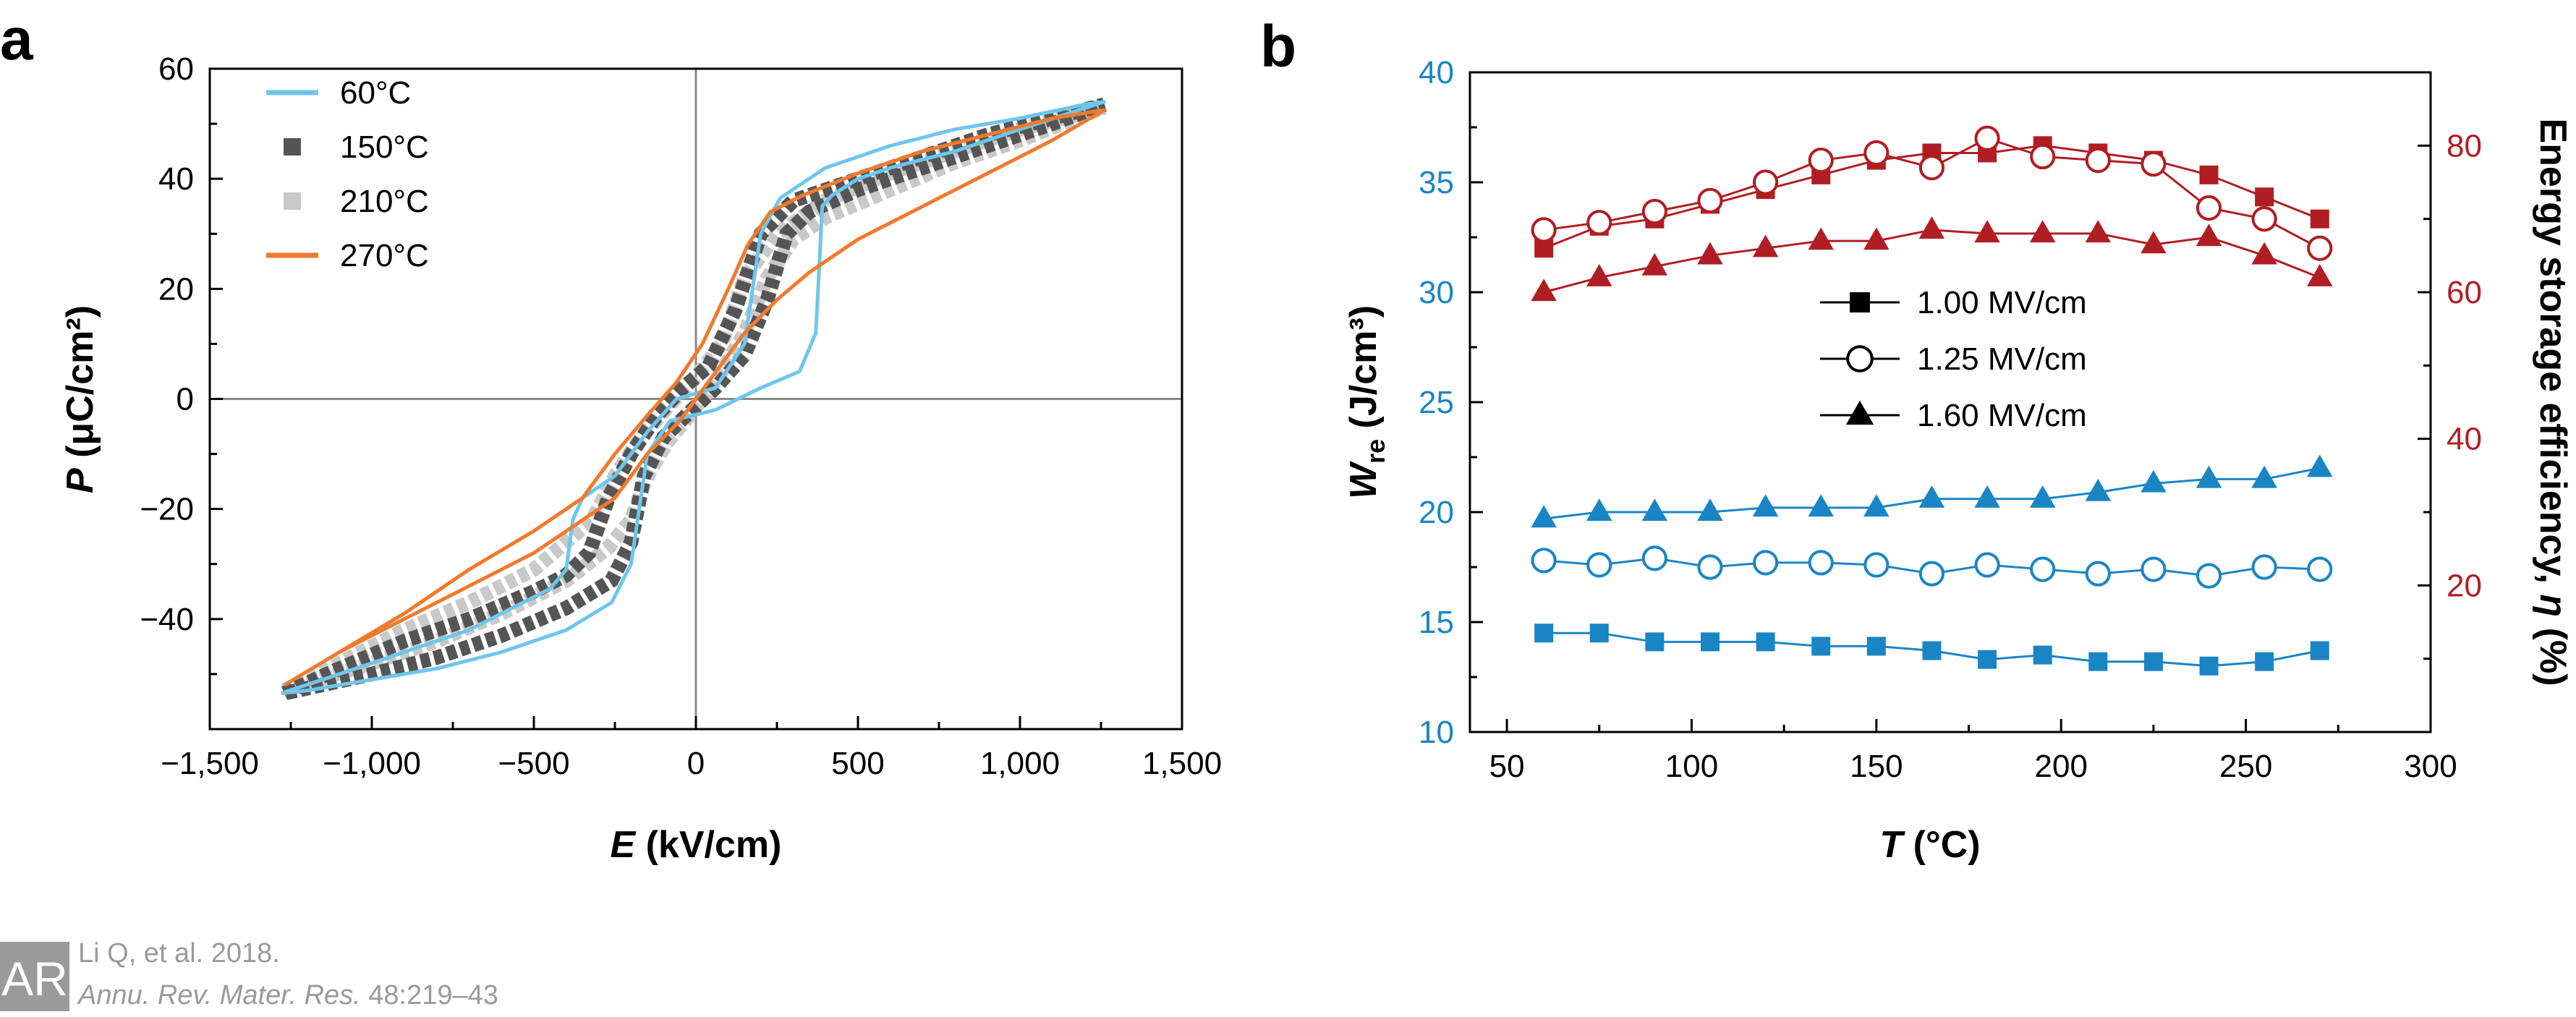 This screenshot has height=1017, width=2576. What do you see at coordinates (1932, 193) in the screenshot?
I see `series-right-circle-open` at bounding box center [1932, 193].